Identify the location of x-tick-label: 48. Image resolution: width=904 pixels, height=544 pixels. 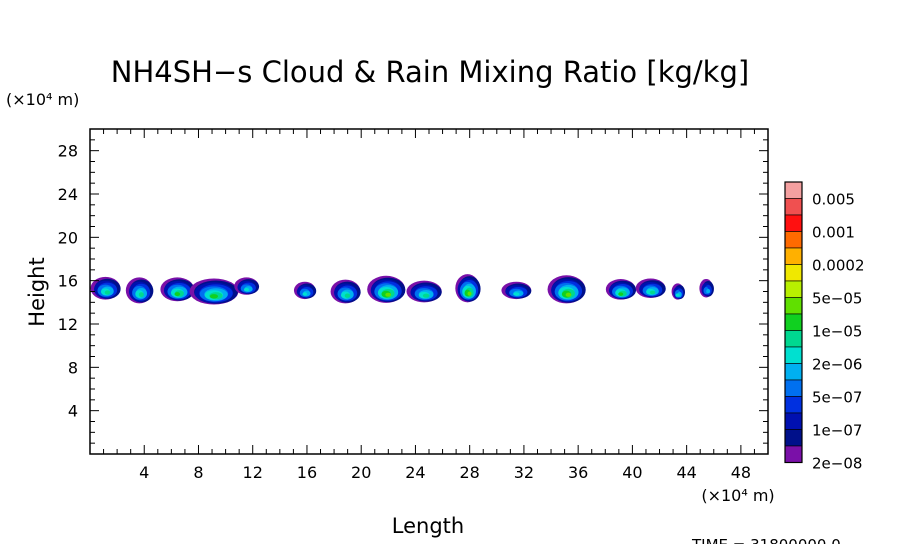
(741, 472).